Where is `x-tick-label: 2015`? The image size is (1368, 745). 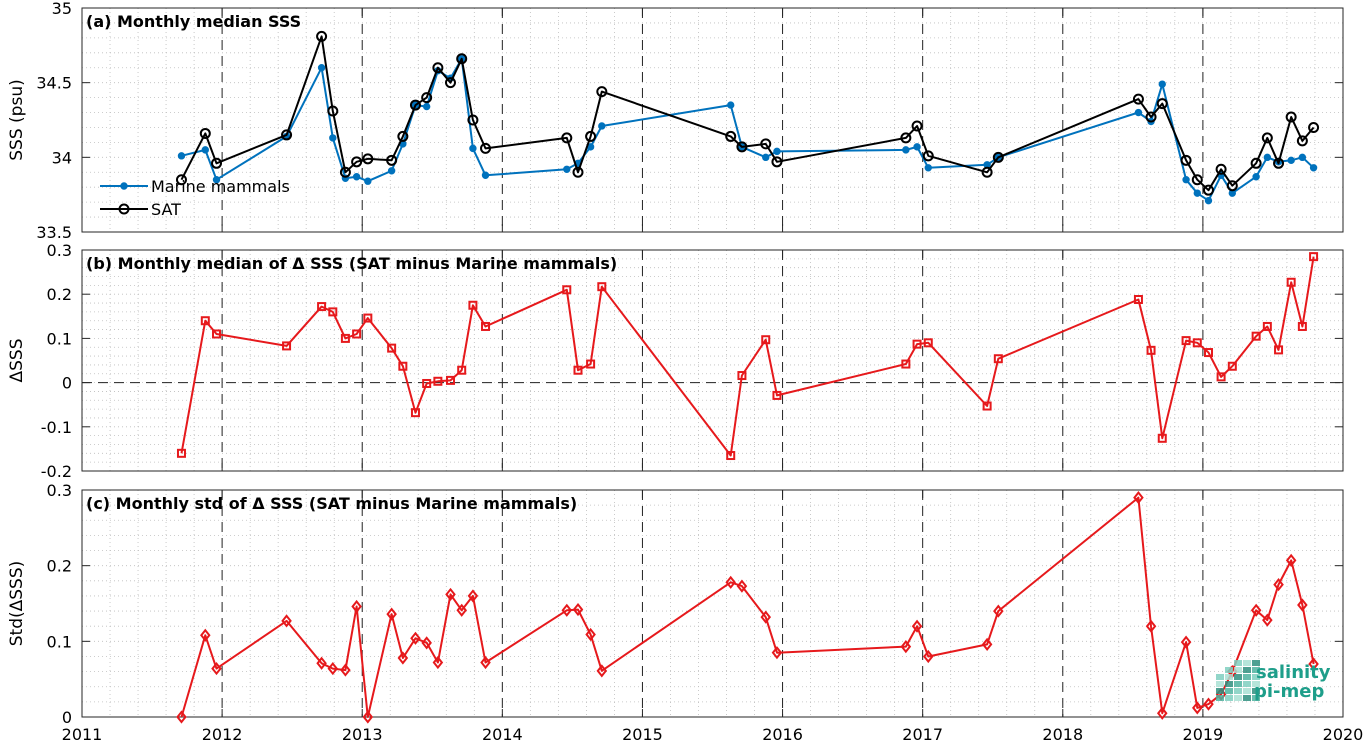 x-tick-label: 2015 is located at coordinates (642, 734).